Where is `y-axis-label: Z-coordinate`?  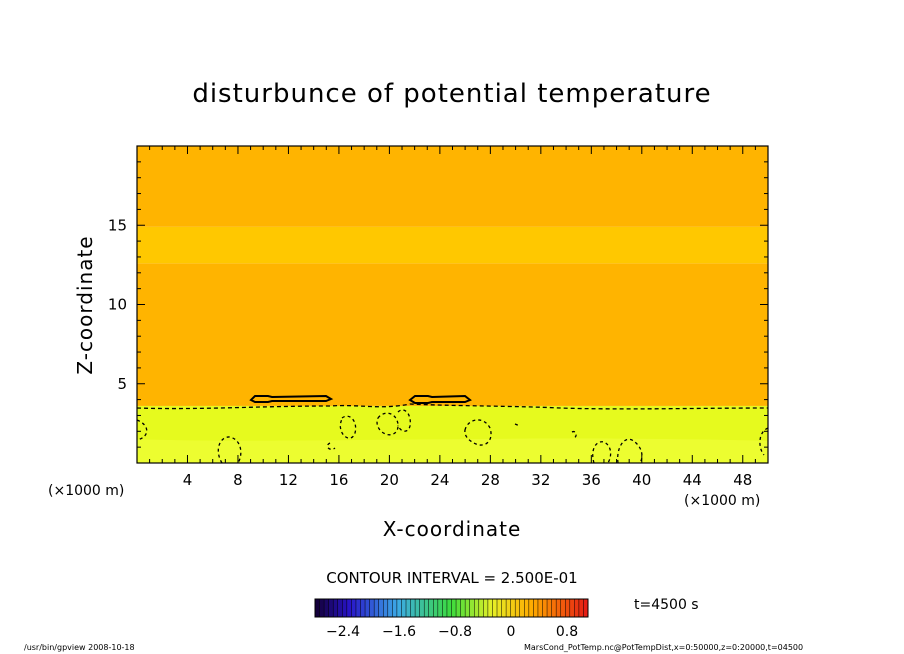 y-axis-label: Z-coordinate is located at coordinates (85, 304).